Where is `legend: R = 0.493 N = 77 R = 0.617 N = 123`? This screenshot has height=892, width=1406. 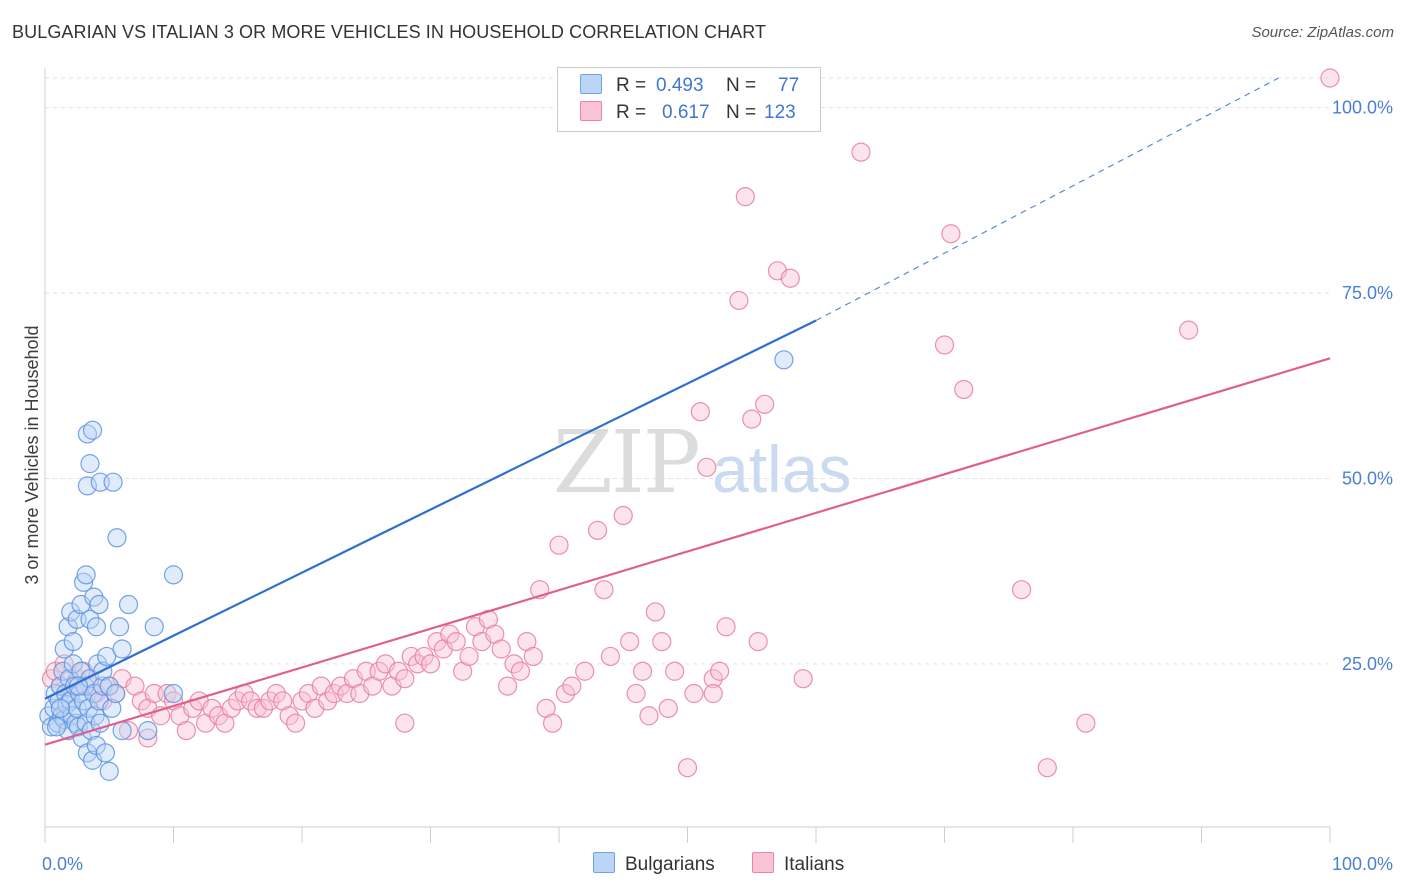
legend: R = 0.493 N = 77 R = 0.617 N = 123 is located at coordinates (689, 99).